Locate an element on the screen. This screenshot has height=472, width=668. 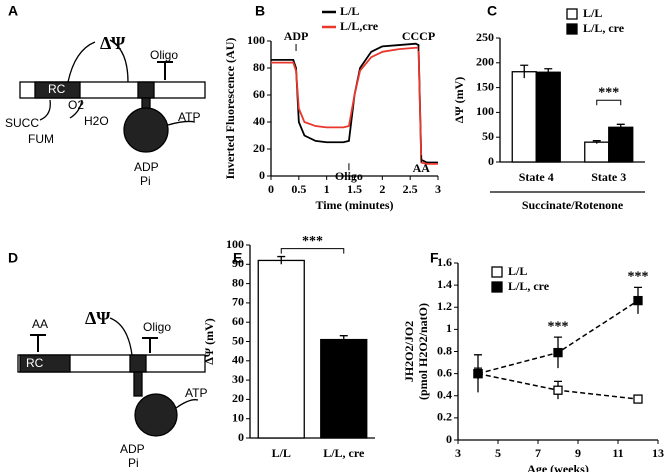
respiratory-complex is located at coordinates (57, 90).